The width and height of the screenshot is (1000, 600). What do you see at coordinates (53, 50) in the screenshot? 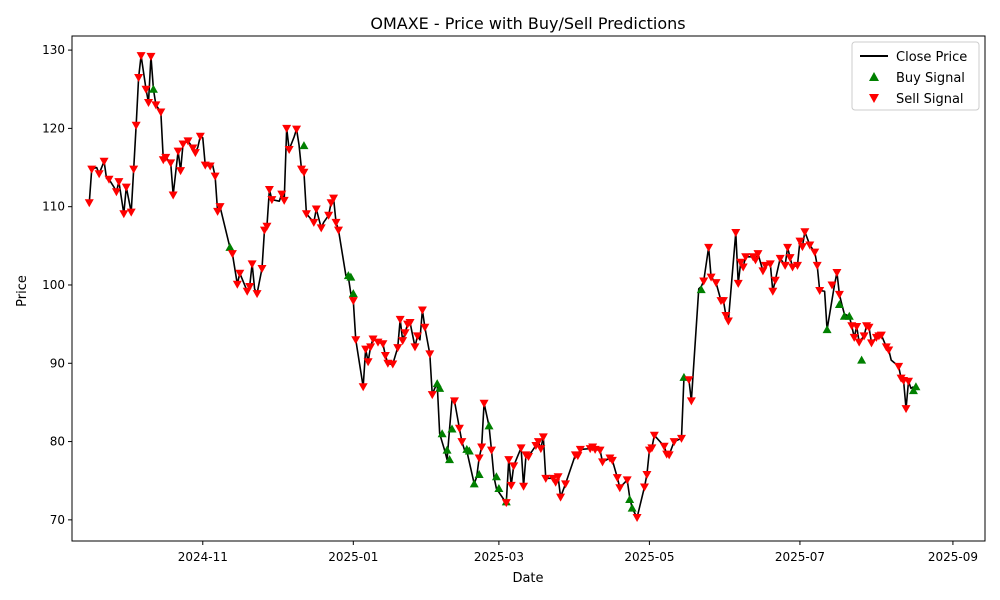
I see `y-tick-label: 130` at bounding box center [53, 50].